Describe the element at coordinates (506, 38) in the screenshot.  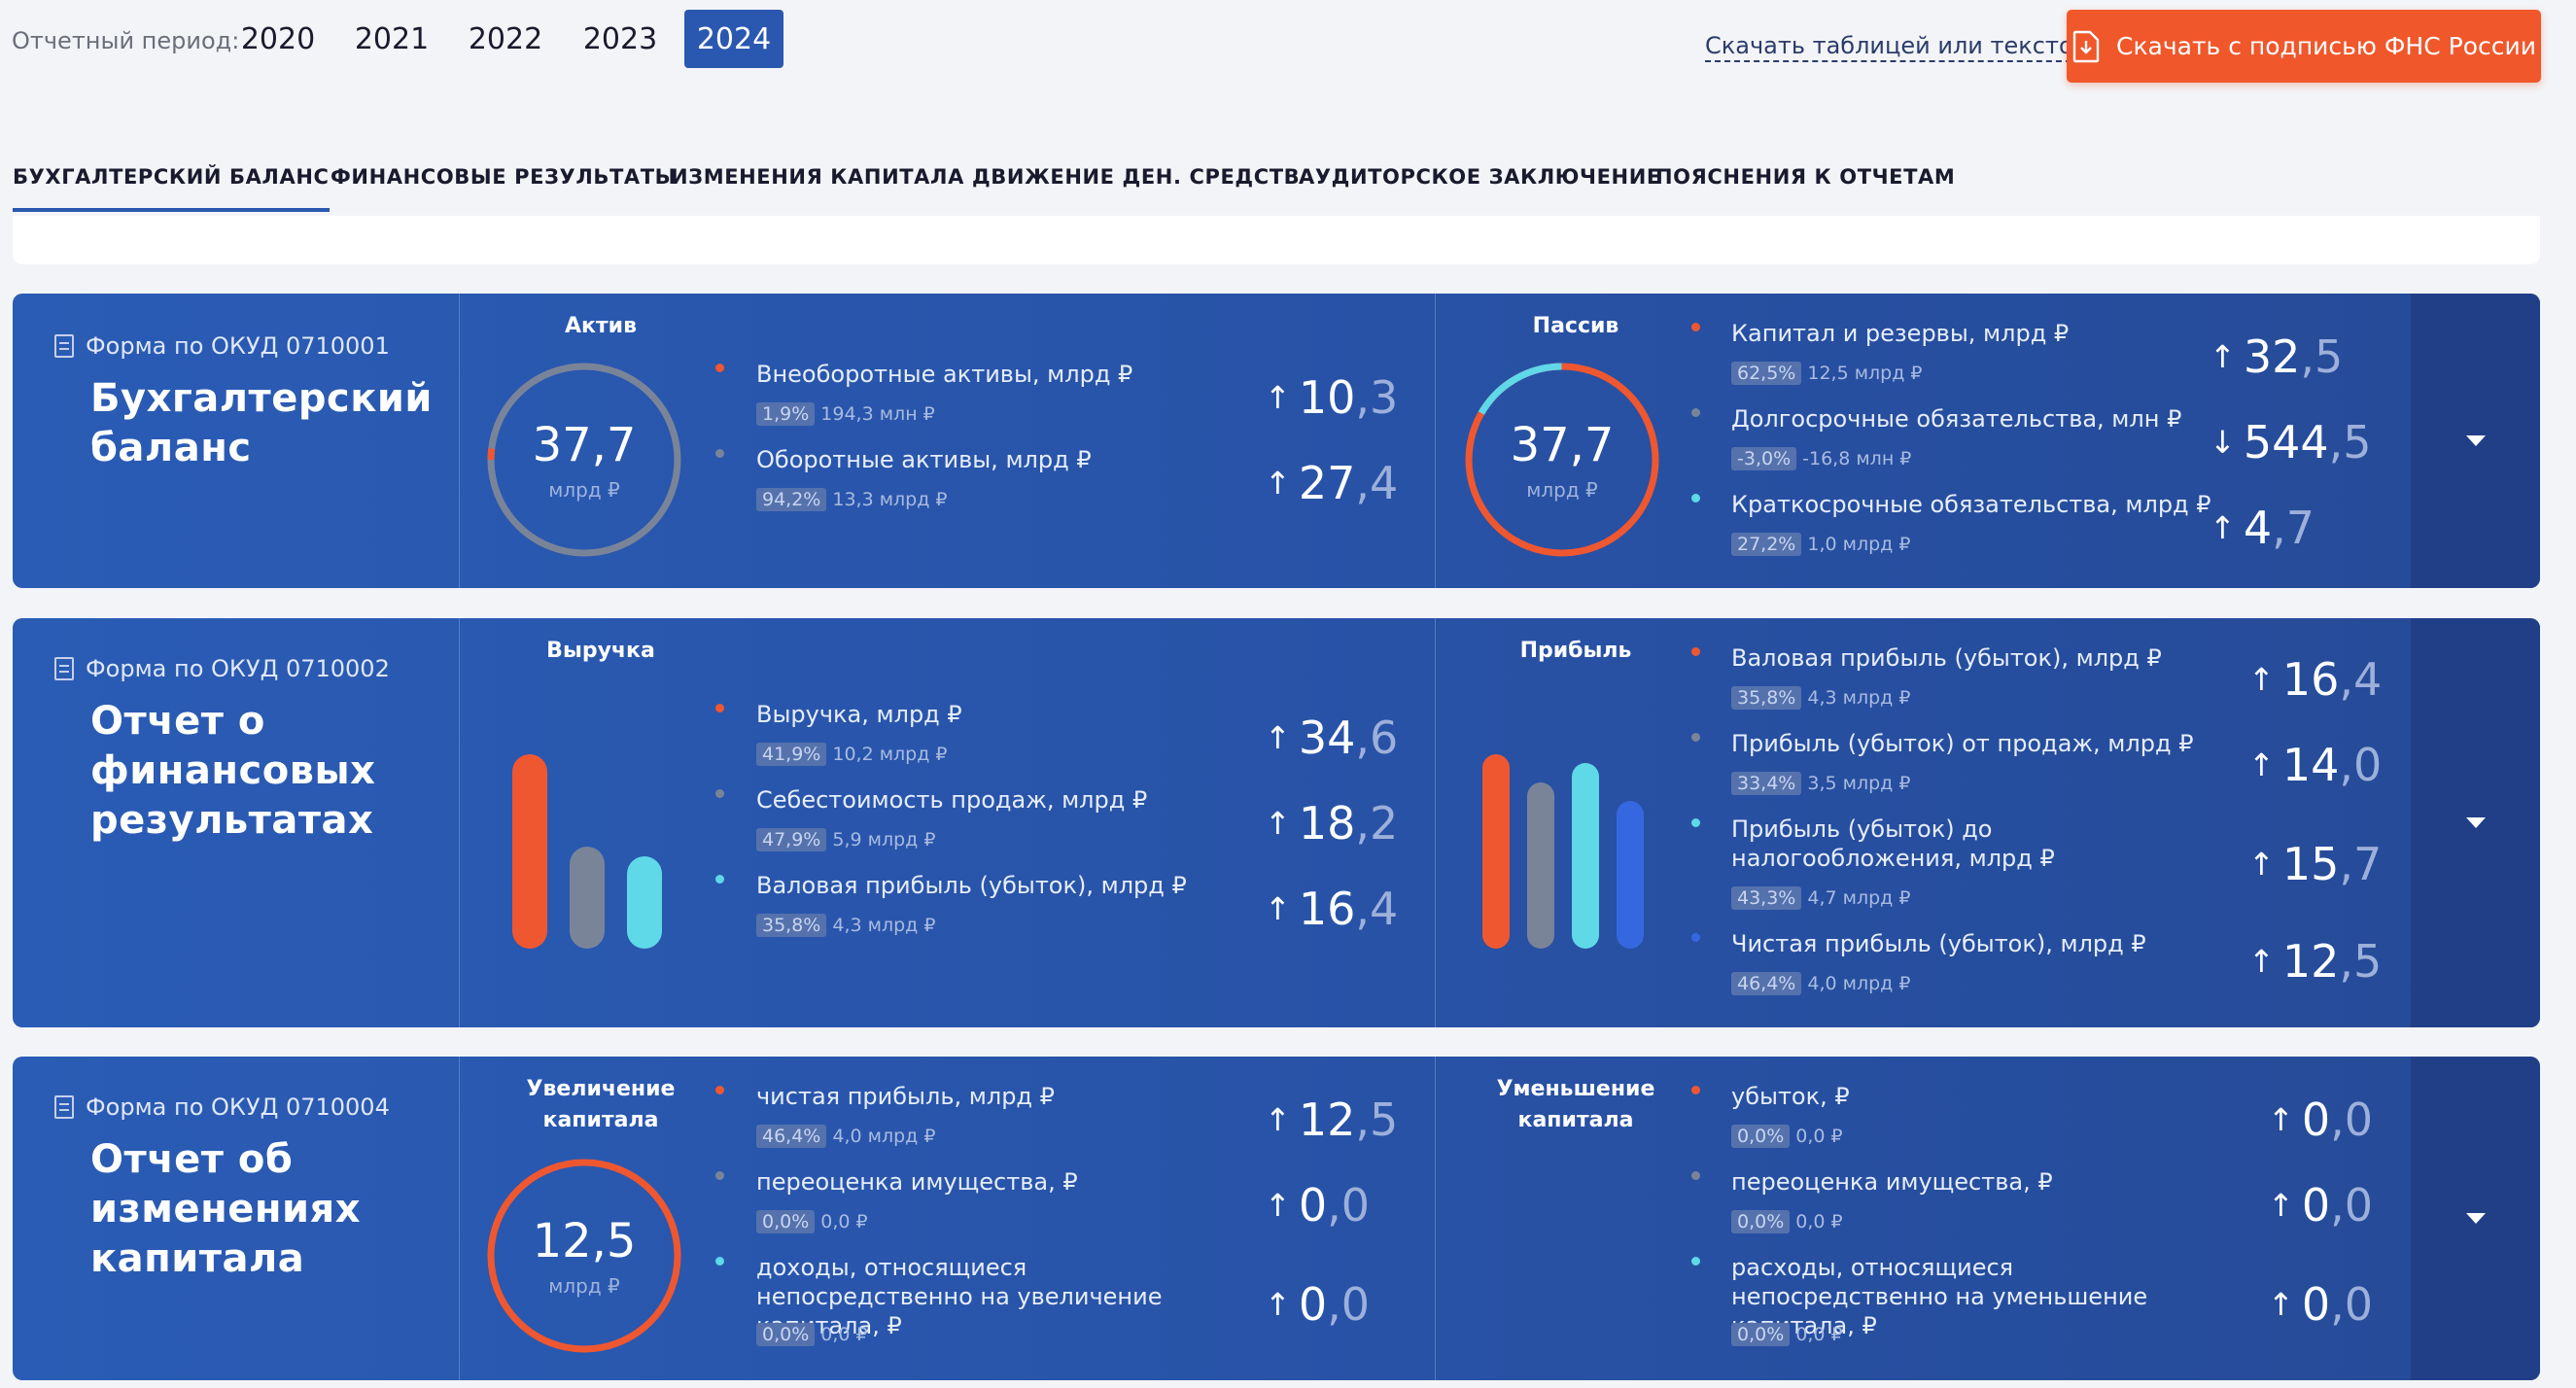
I see `year-2022: 2022` at that location.